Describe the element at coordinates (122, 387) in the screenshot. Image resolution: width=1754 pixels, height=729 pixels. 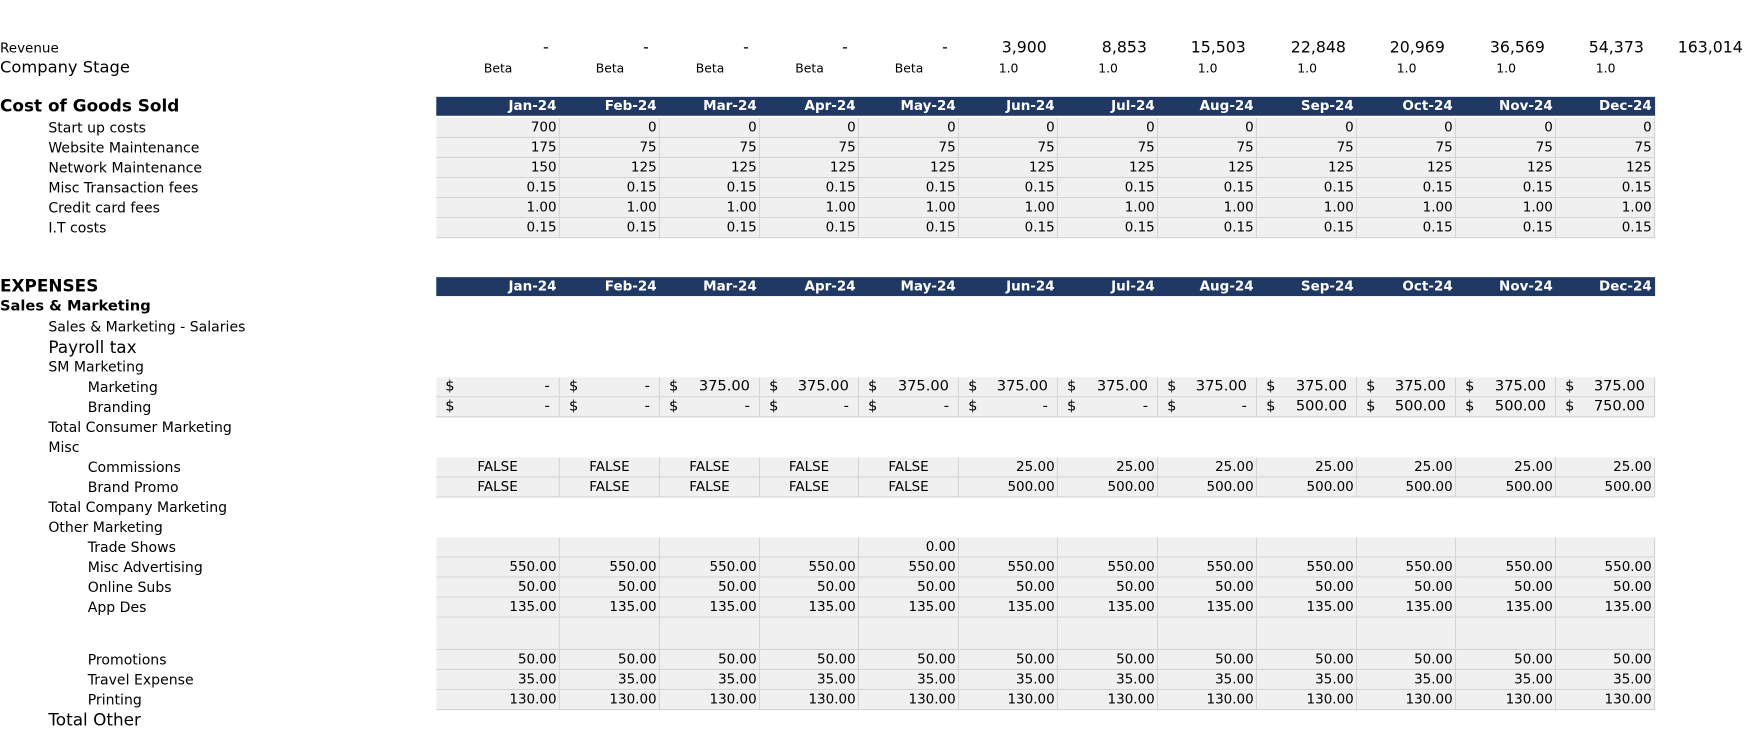
I see `row-label: Marketing` at that location.